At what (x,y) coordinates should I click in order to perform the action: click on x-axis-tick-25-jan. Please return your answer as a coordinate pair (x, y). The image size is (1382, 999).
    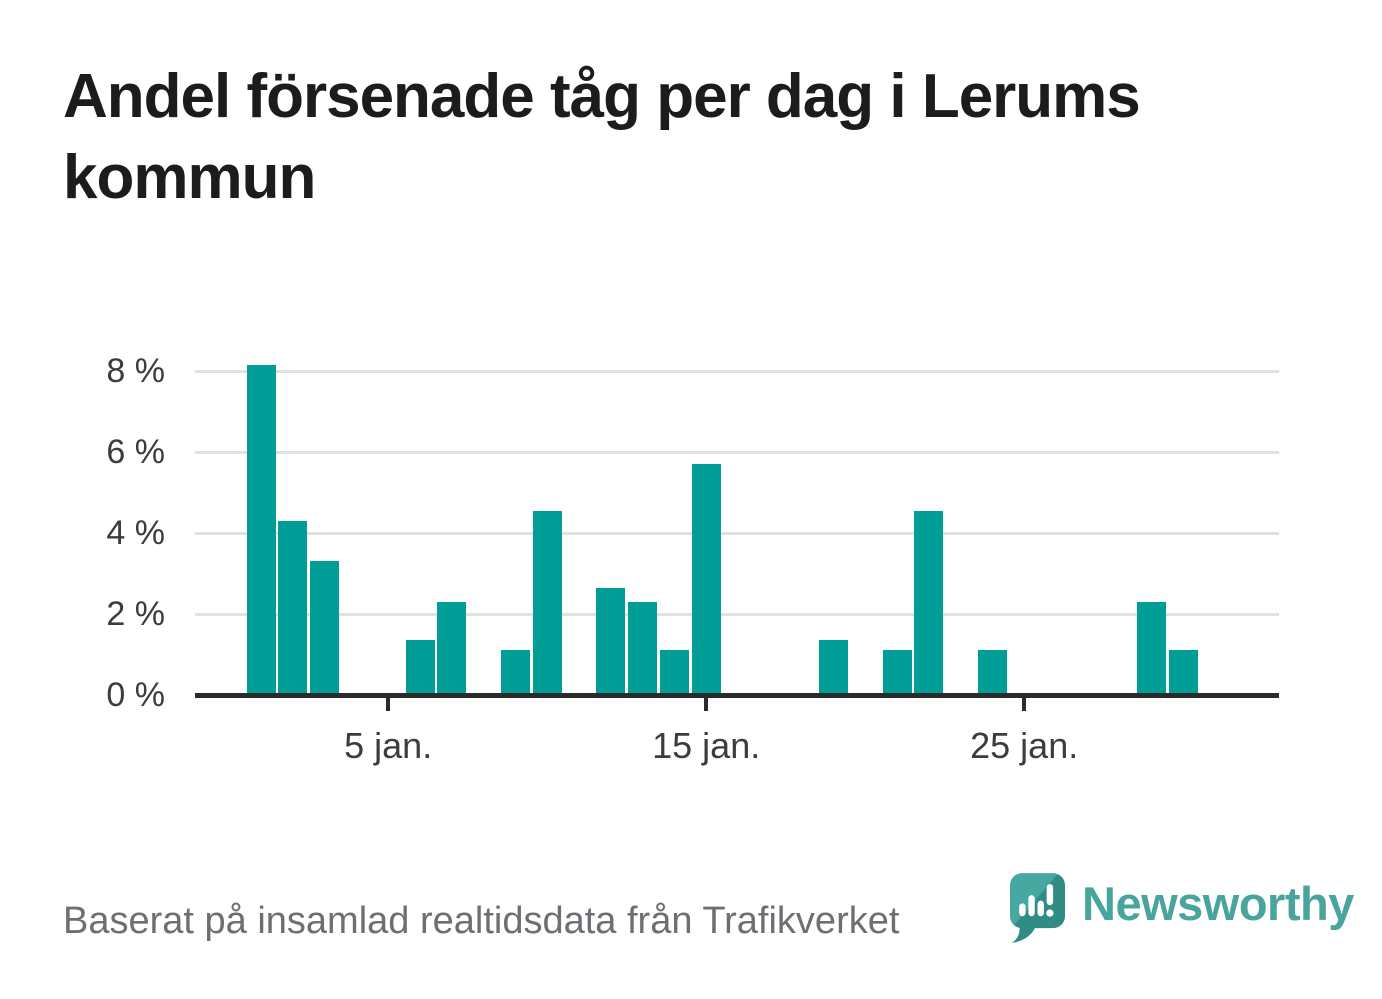
    Looking at the image, I should click on (1024, 703).